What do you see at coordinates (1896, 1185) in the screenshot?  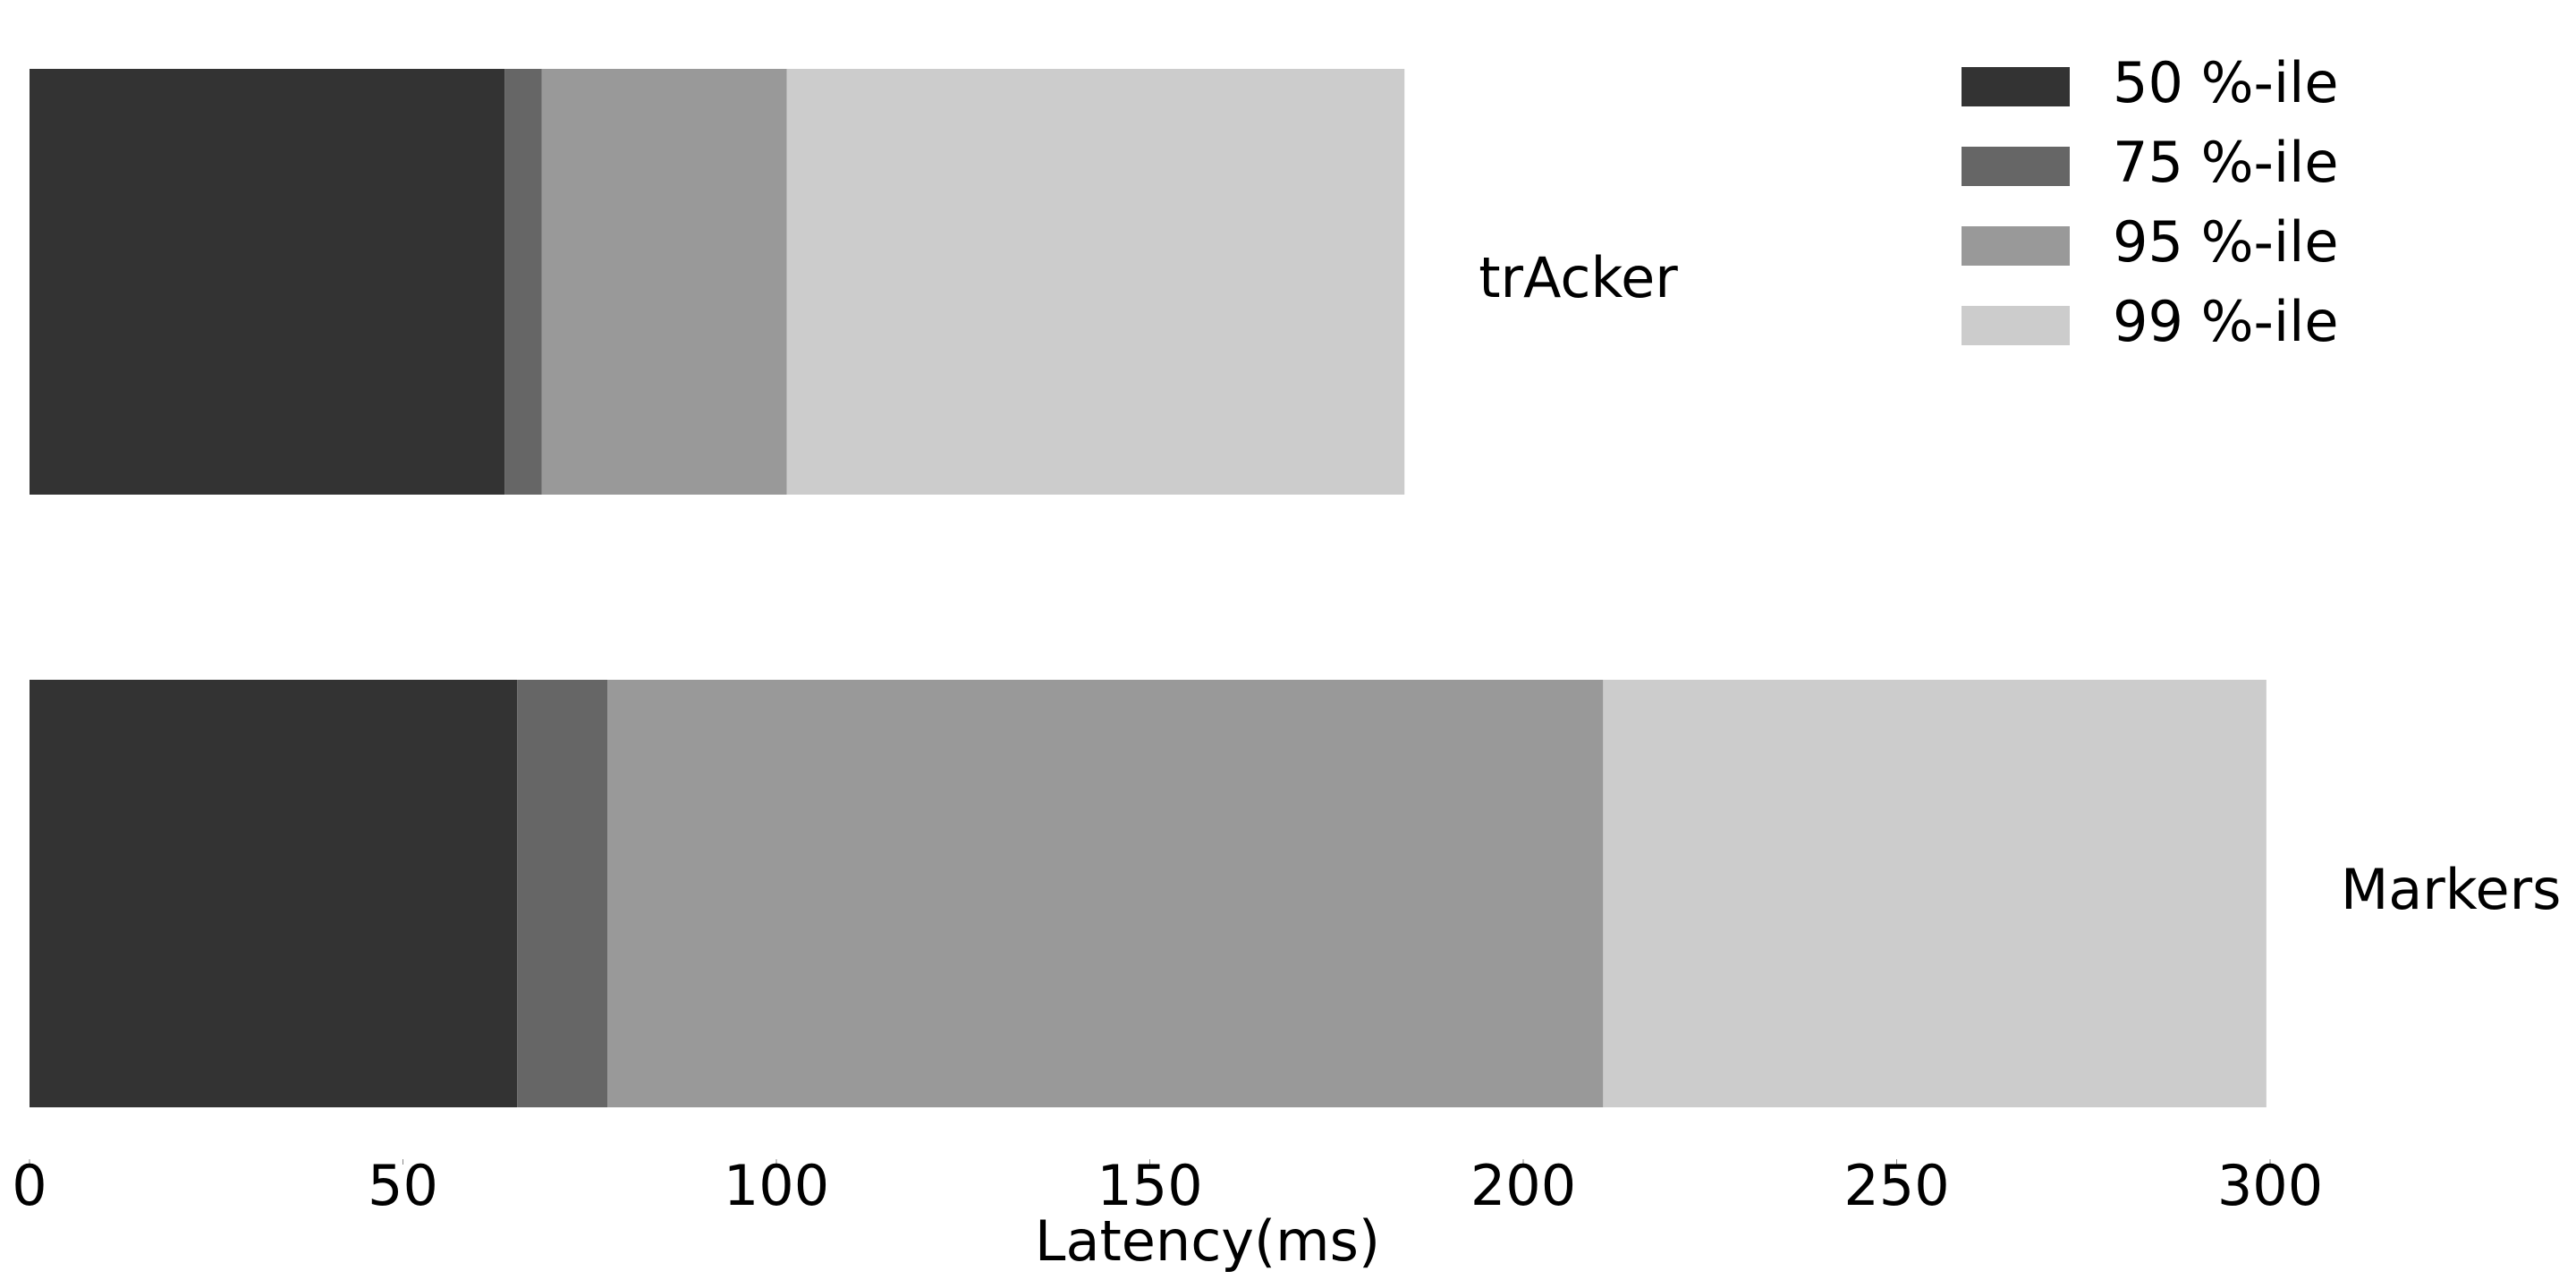 I see `x-tick-label: 250` at bounding box center [1896, 1185].